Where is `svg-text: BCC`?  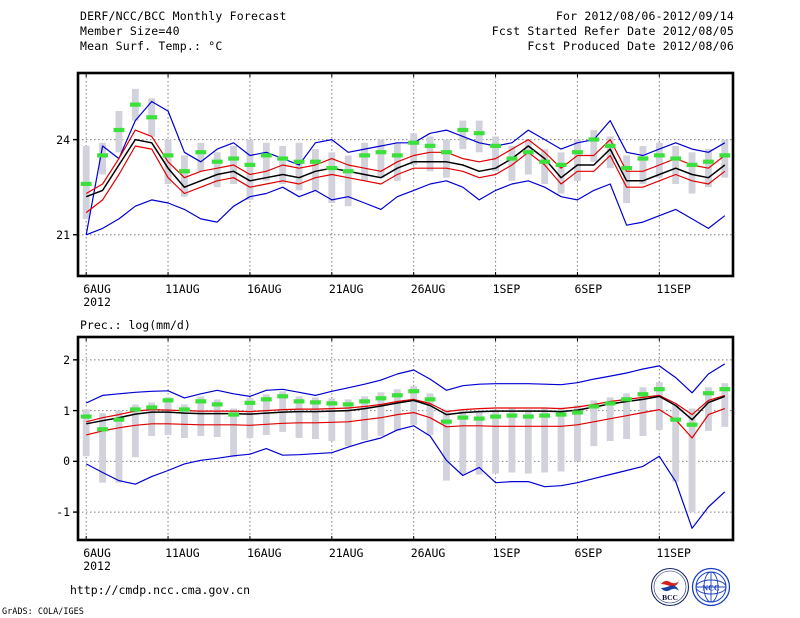
svg-text: BCC is located at coordinates (670, 597).